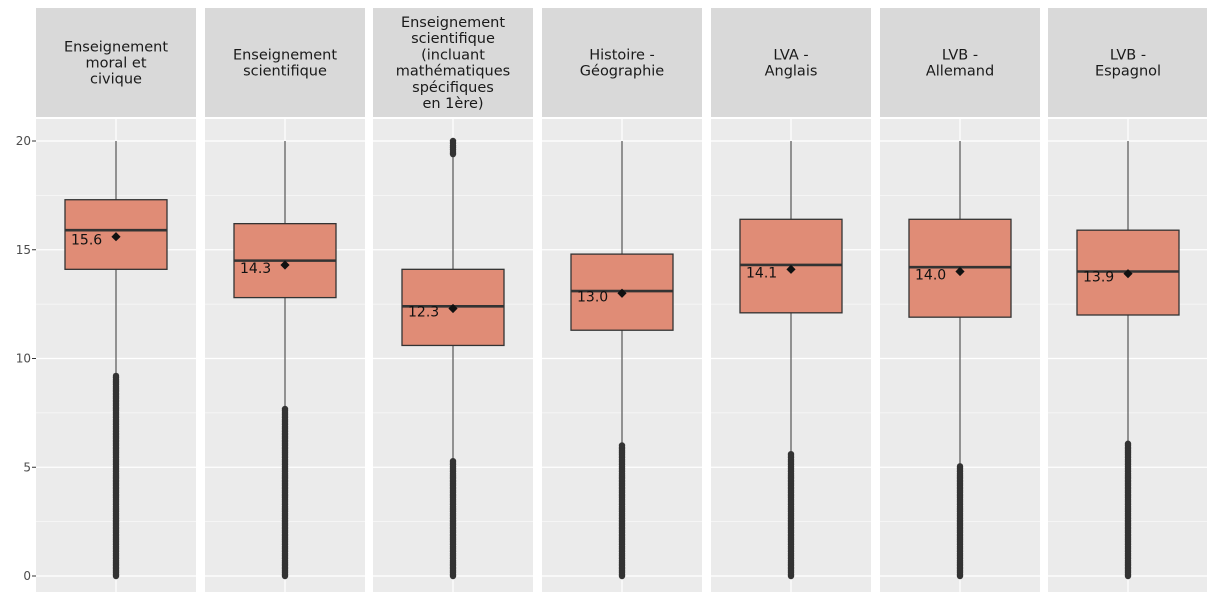  What do you see at coordinates (255, 269) in the screenshot?
I see `mean-label: 14.3` at bounding box center [255, 269].